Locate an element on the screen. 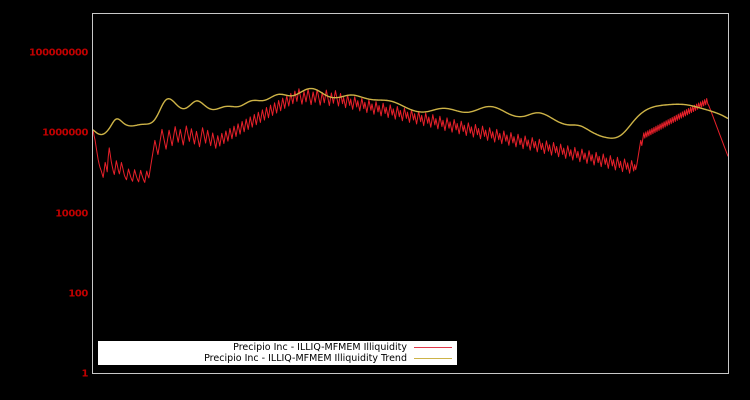 Image resolution: width=750 pixels, height=400 pixels. y-axis-tick-labels: 100000000 1000000 10000 100 1 is located at coordinates (44, 200).